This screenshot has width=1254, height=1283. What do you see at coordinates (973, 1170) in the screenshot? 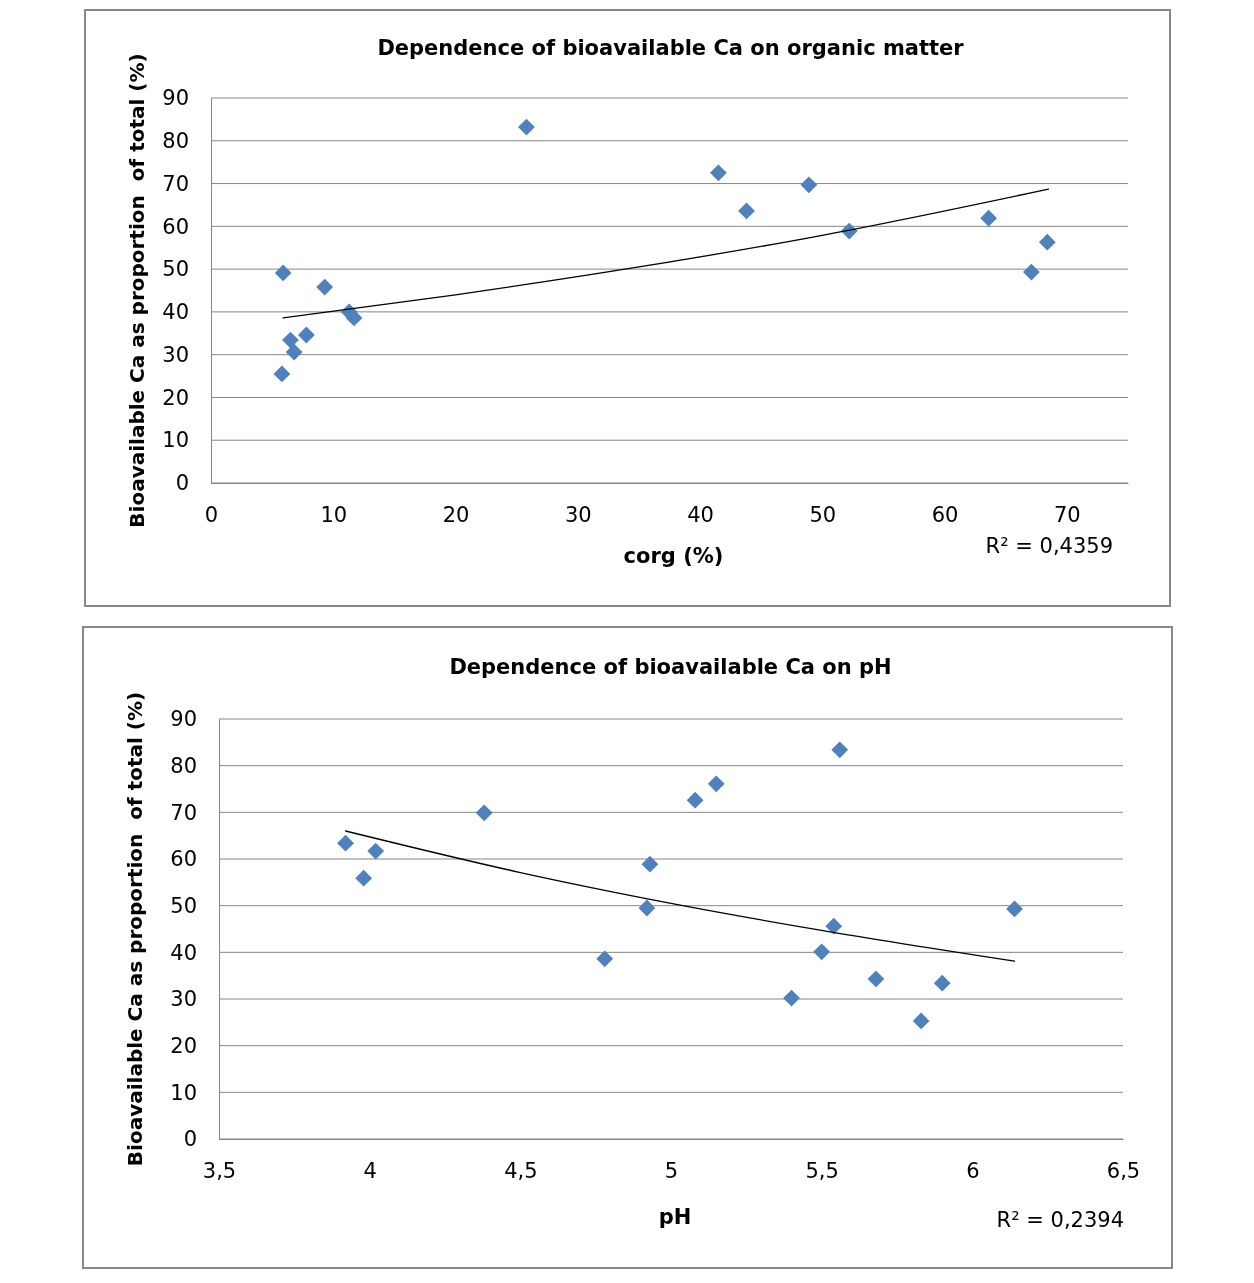
I see `x-tick-label: 6` at bounding box center [973, 1170].